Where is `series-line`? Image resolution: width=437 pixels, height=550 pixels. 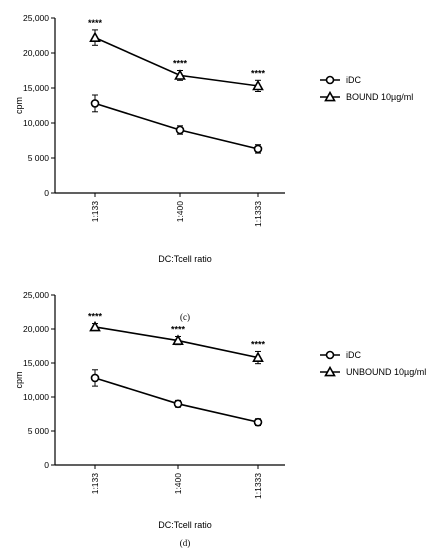
series-line is located at coordinates (176, 126).